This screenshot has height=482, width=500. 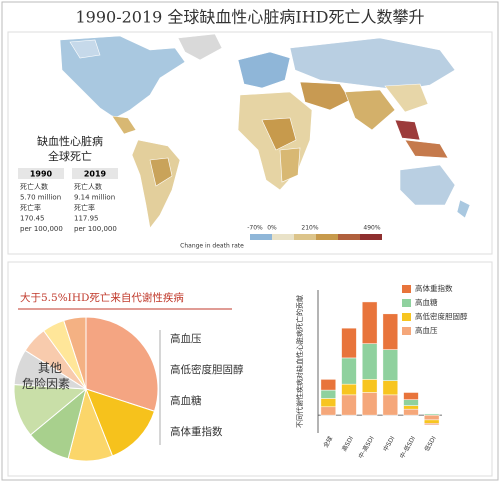 What do you see at coordinates (212, 246) in the screenshot?
I see `map-legend-title: Change in death rate` at bounding box center [212, 246].